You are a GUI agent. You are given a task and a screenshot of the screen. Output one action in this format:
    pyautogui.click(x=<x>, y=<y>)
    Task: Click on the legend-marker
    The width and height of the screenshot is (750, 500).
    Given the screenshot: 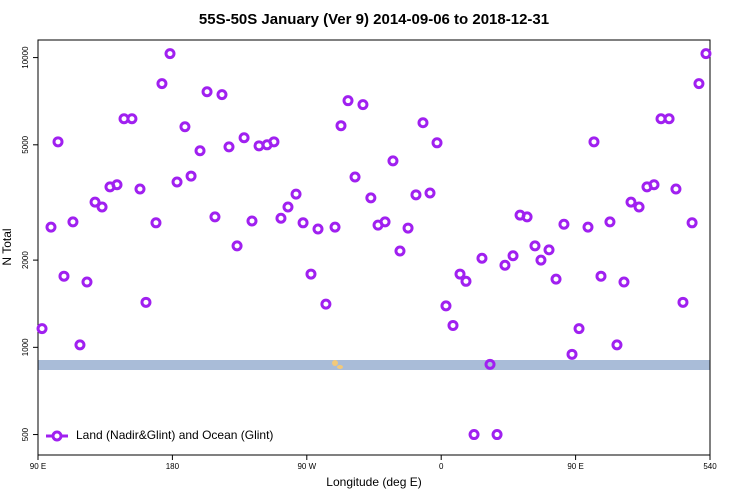 What is the action you would take?
    pyautogui.click(x=57, y=436)
    